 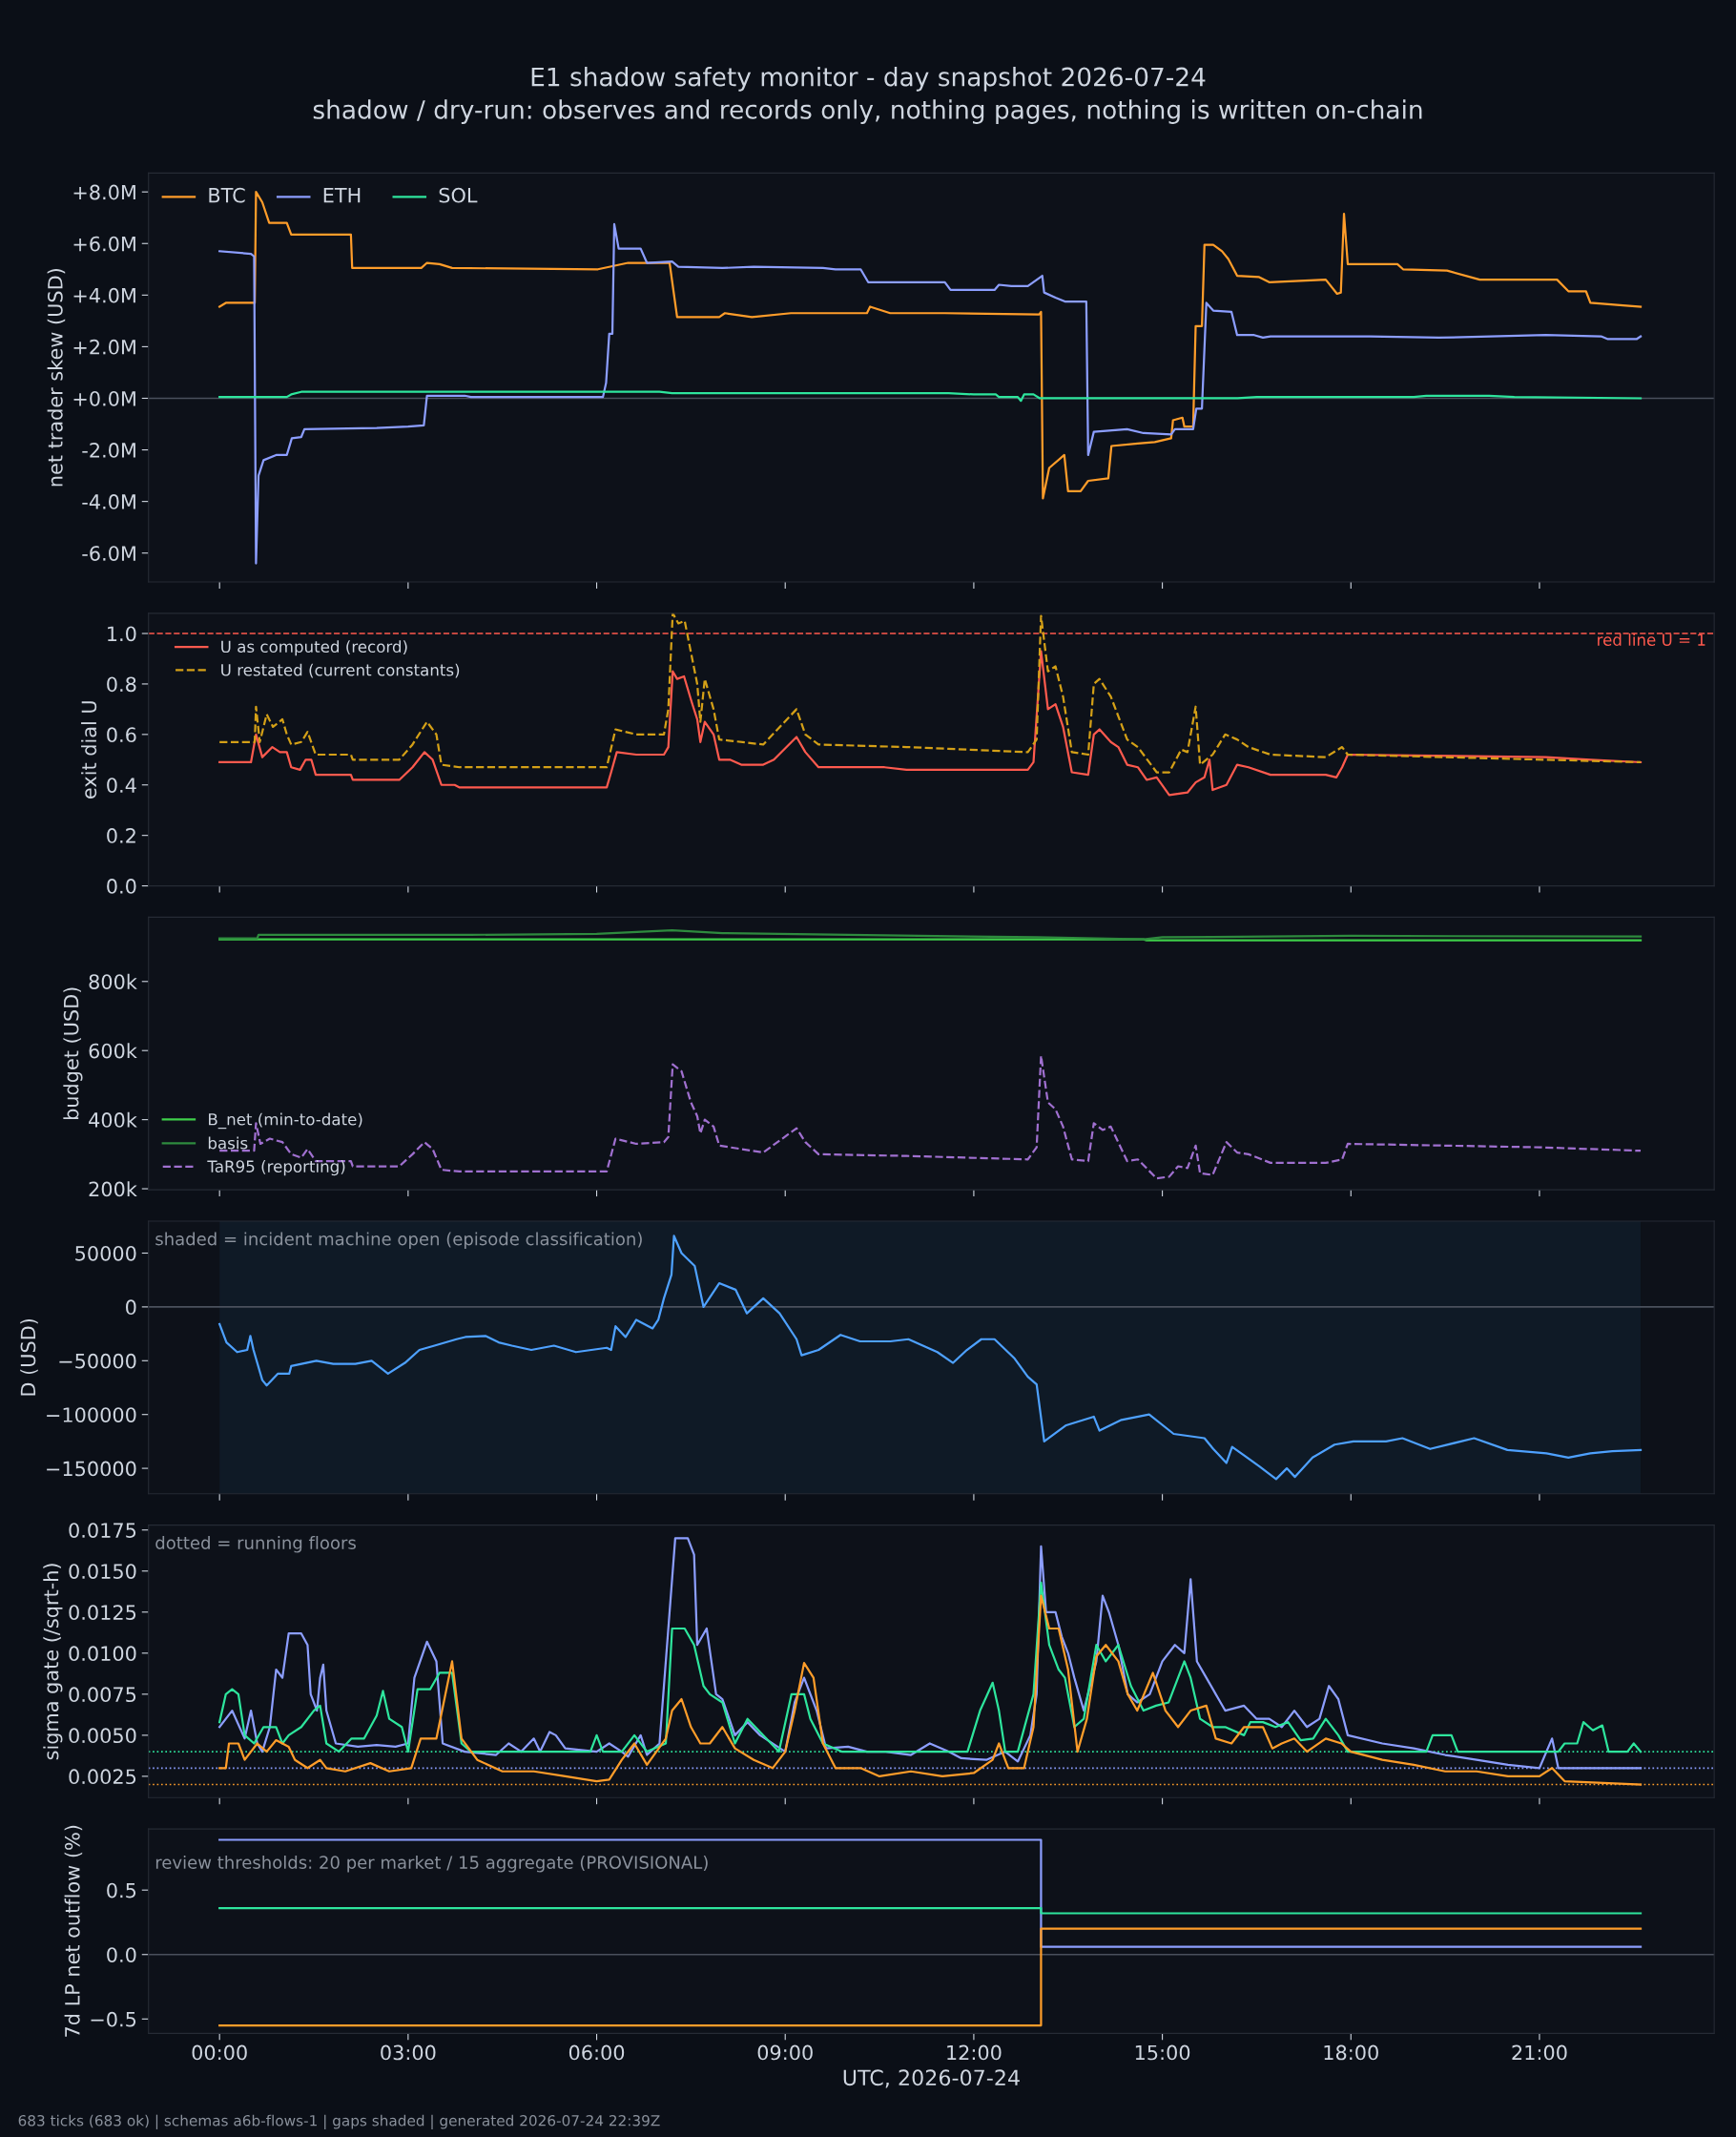 I want to click on annotation: review thresholds: 20 per market / 15 aggregate (PROVISIONAL), so click(x=431, y=1864).